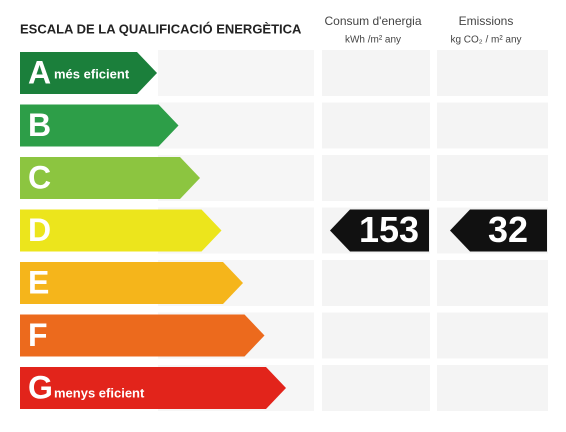 Image resolution: width=566 pixels, height=432 pixels. What do you see at coordinates (39, 72) in the screenshot?
I see `rating-letter: A` at bounding box center [39, 72].